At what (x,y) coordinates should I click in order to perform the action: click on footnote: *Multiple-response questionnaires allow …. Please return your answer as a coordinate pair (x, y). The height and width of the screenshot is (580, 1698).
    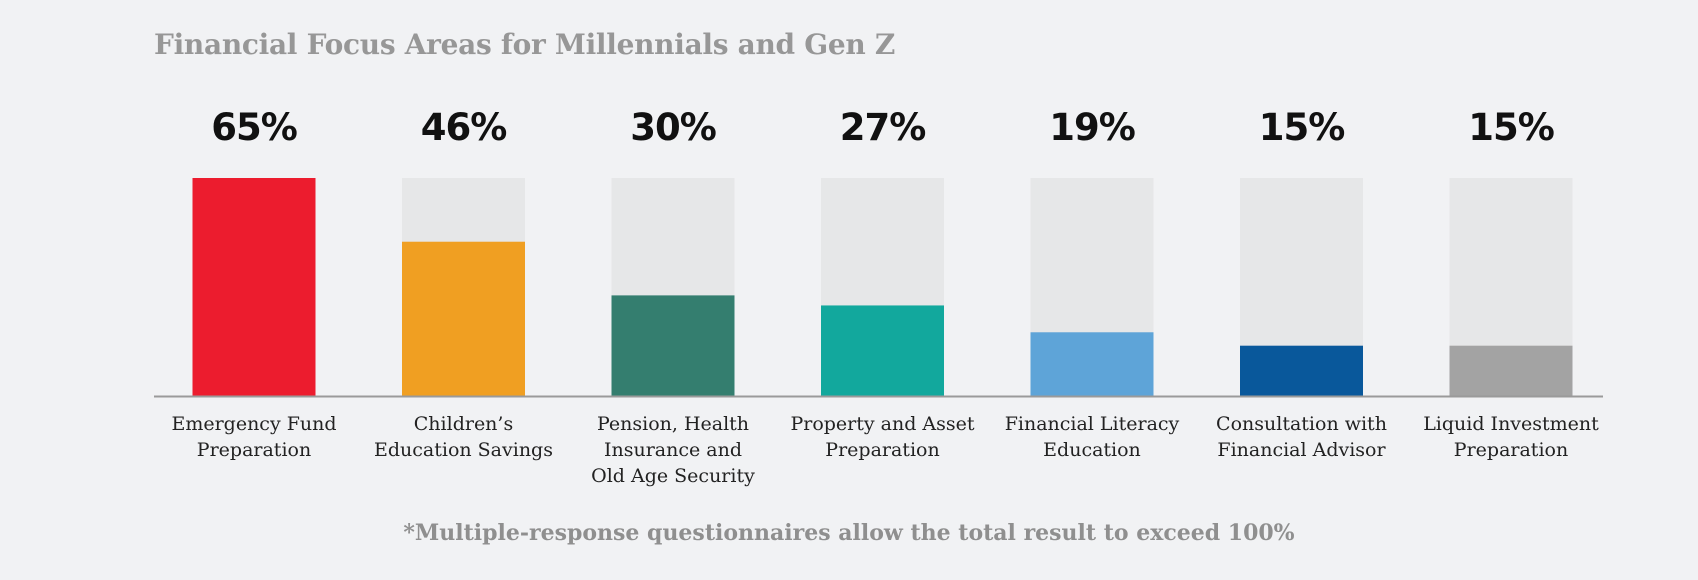
    Looking at the image, I should click on (849, 533).